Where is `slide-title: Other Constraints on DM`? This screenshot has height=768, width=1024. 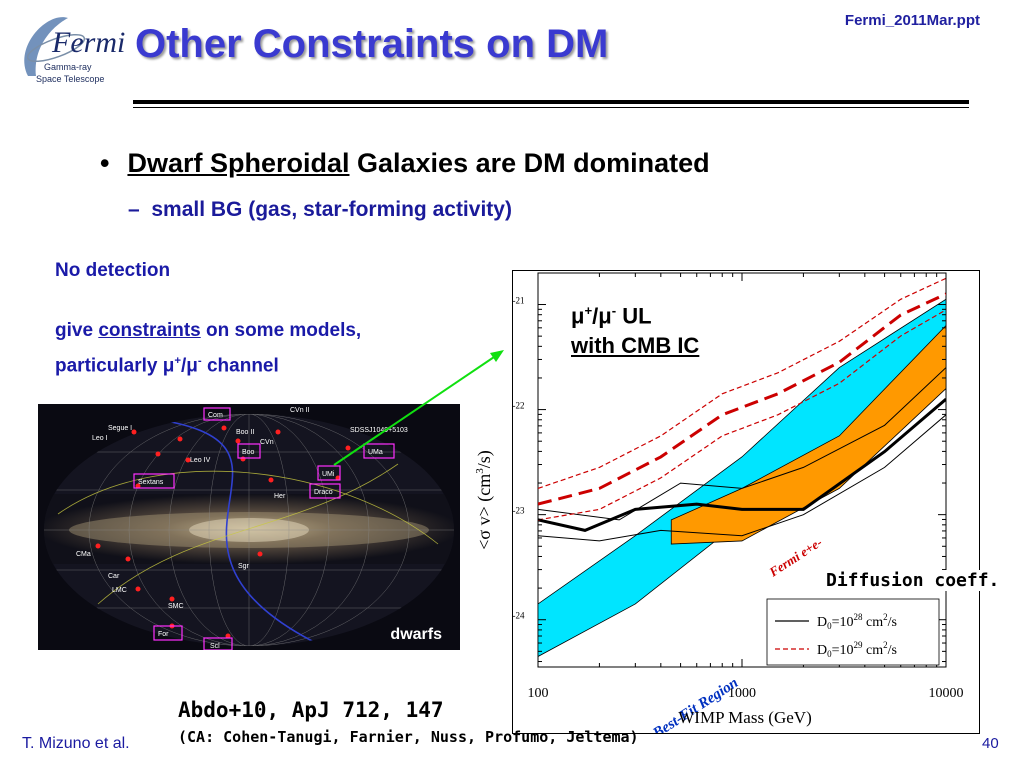 slide-title: Other Constraints on DM is located at coordinates (372, 44).